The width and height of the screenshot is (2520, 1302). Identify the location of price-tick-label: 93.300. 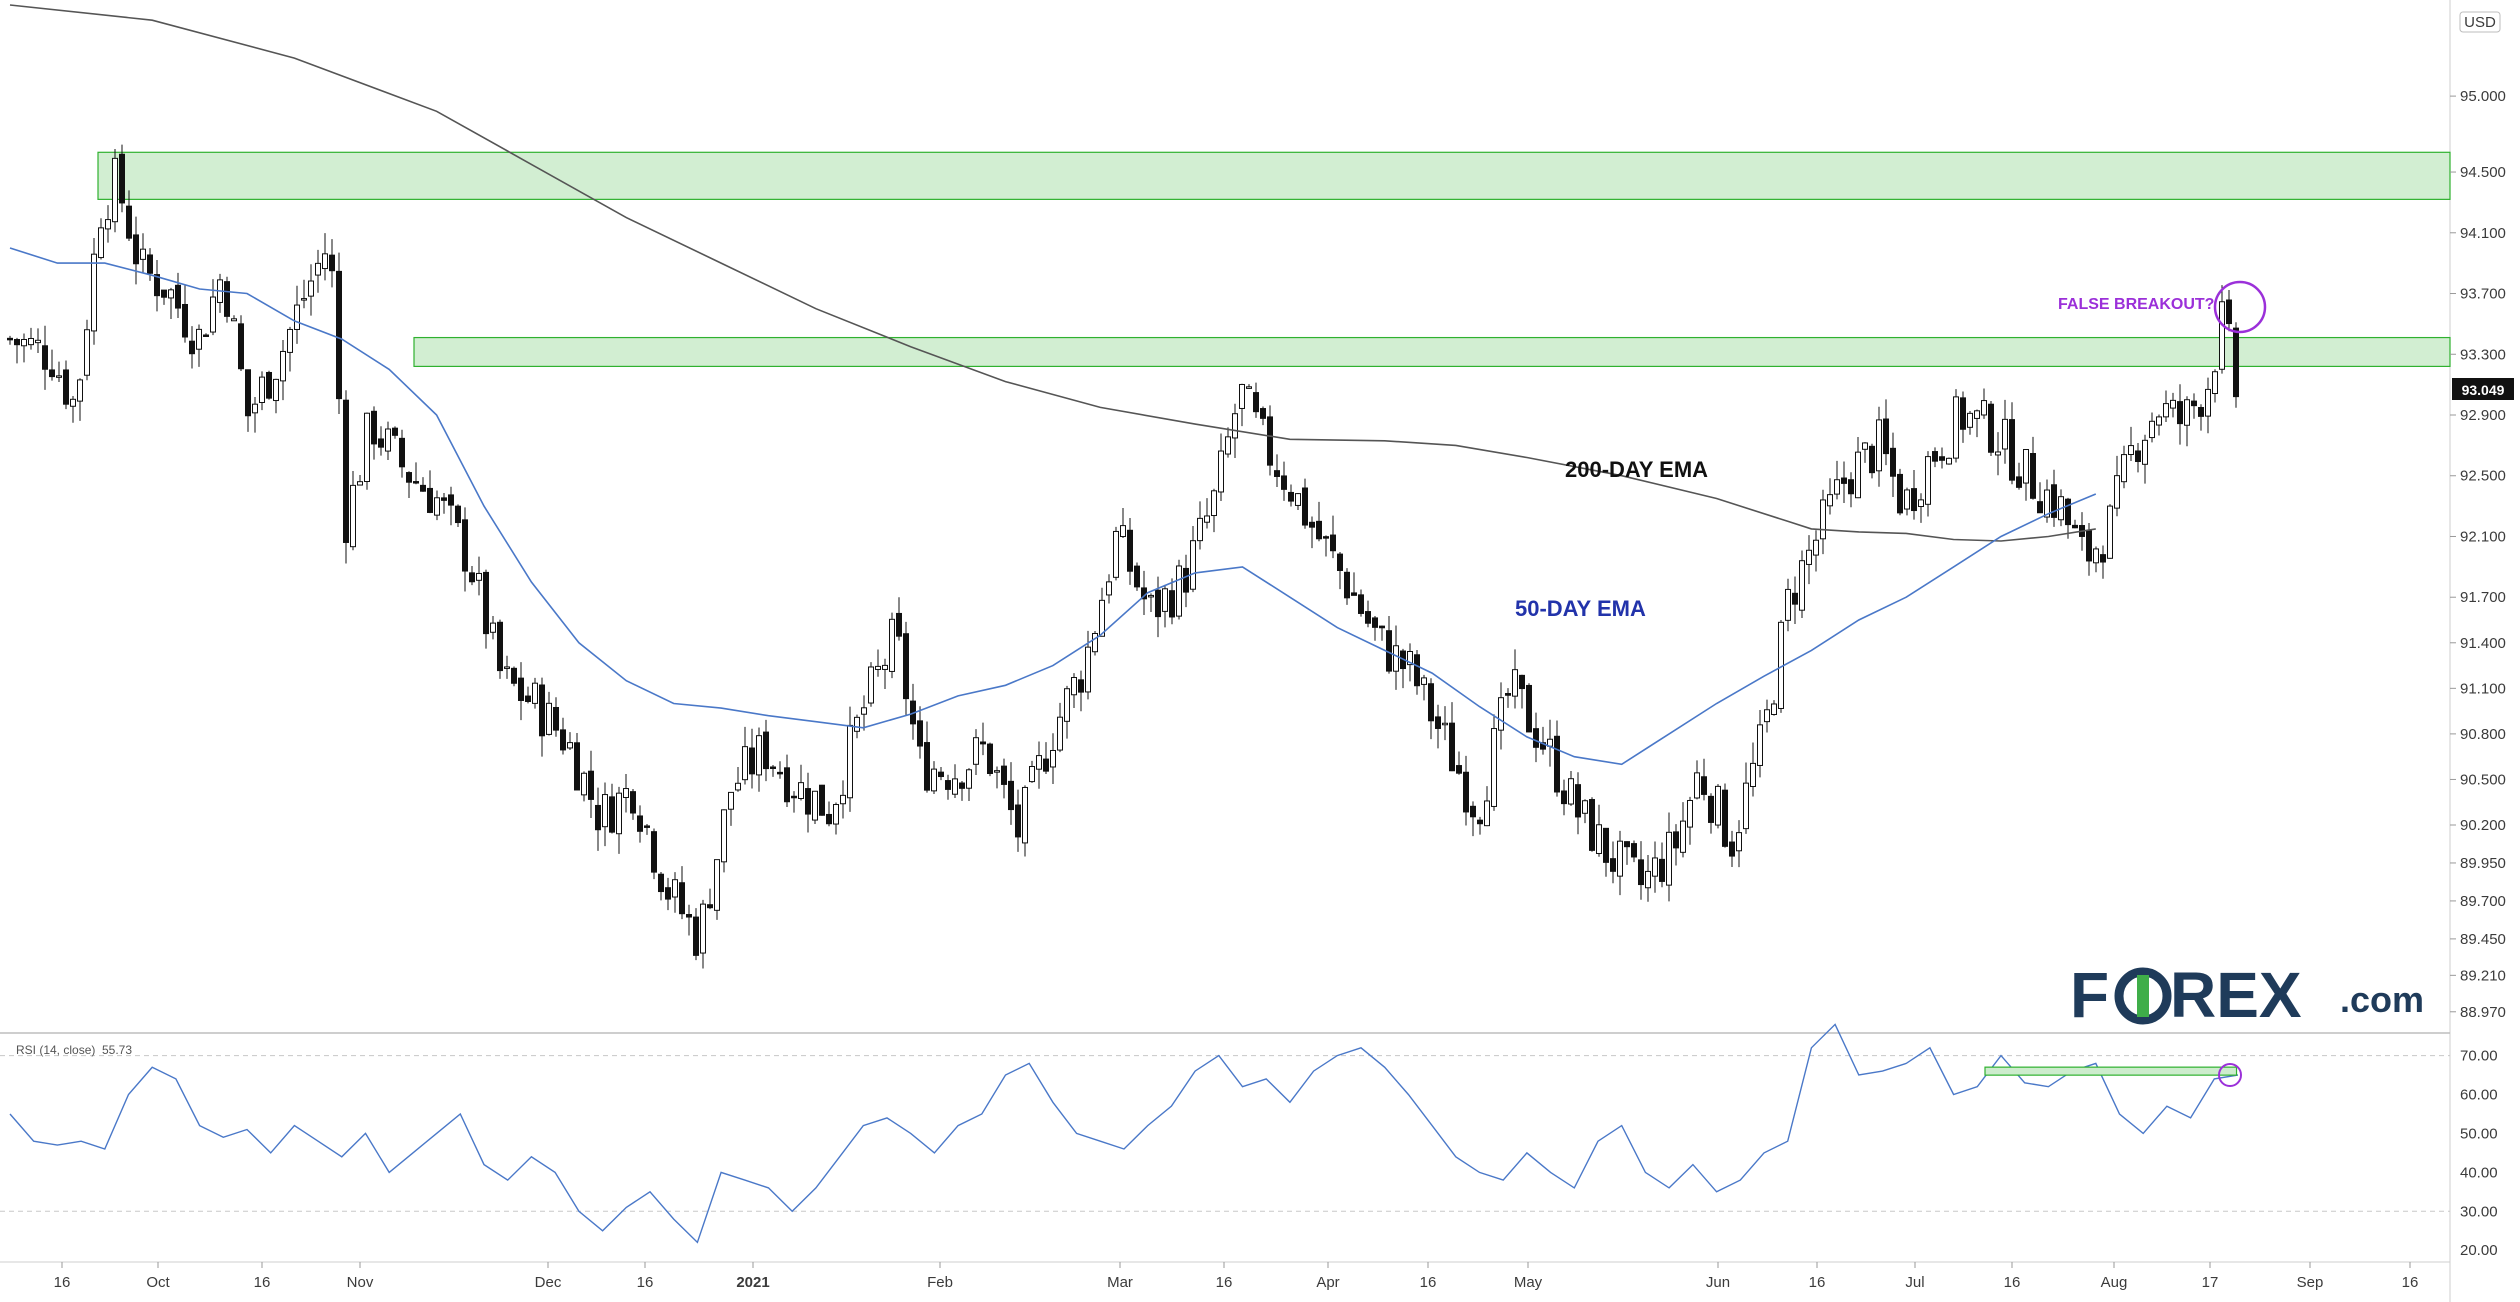
(2483, 354).